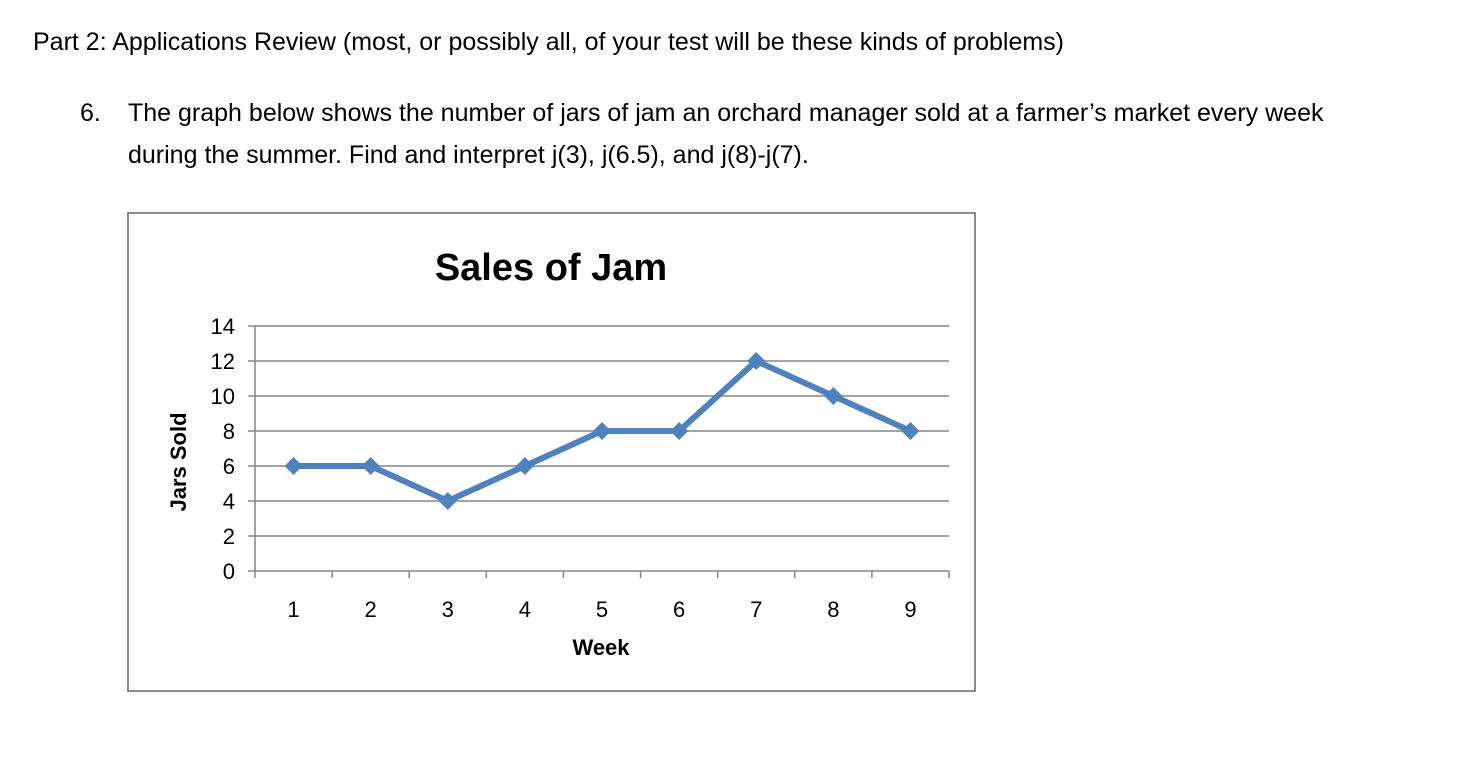 The image size is (1468, 760). What do you see at coordinates (910, 609) in the screenshot?
I see `x-tick-label-9: 9` at bounding box center [910, 609].